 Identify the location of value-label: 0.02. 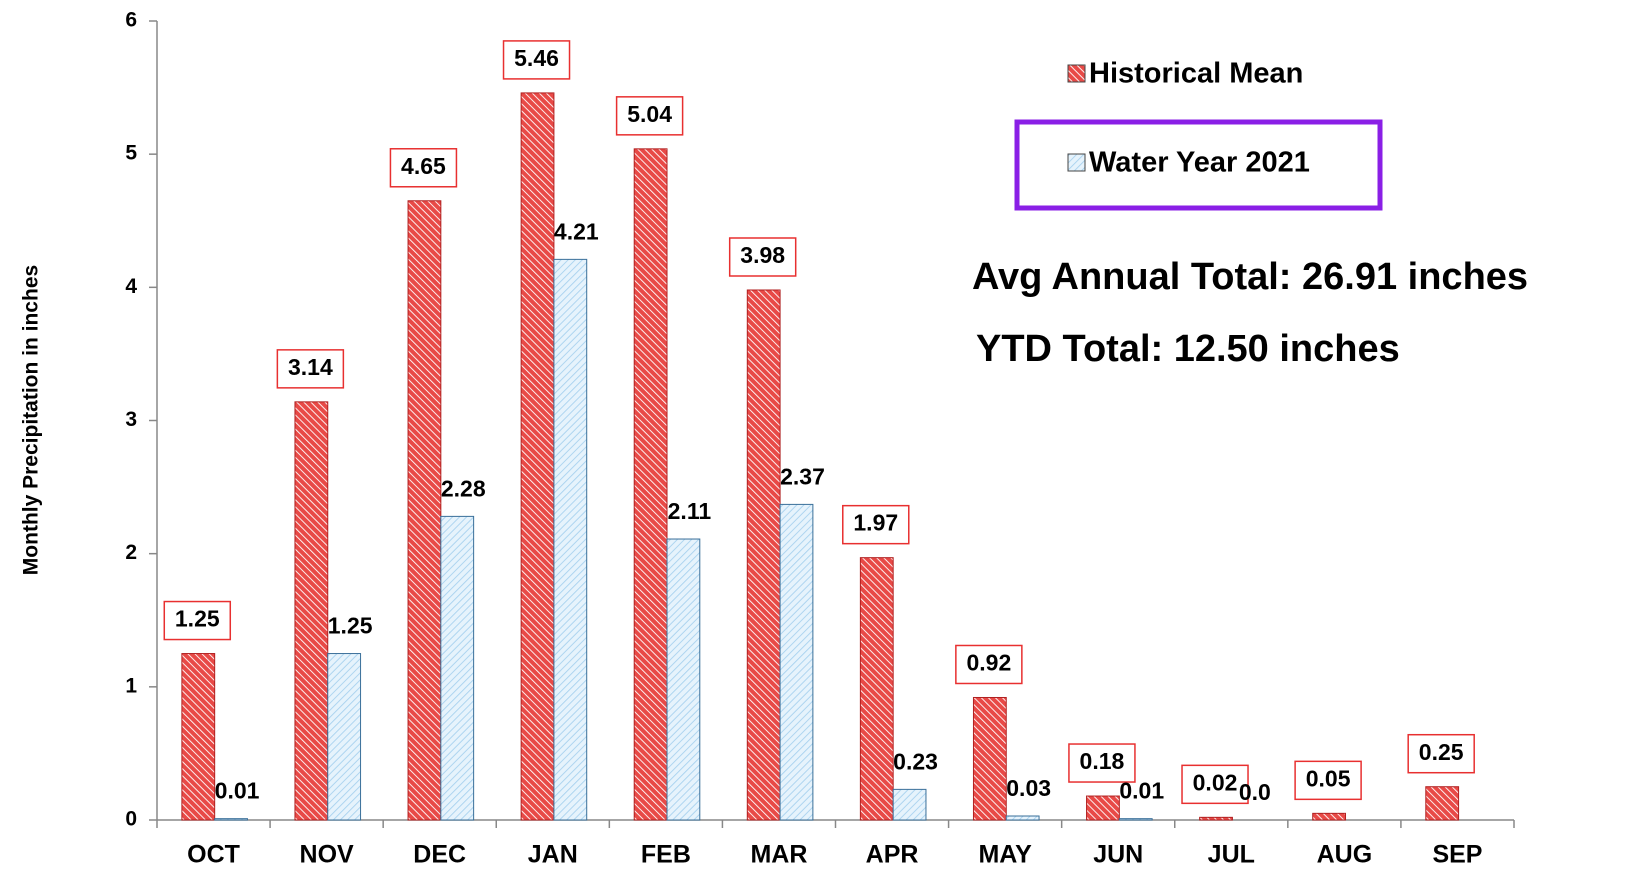
(1215, 782).